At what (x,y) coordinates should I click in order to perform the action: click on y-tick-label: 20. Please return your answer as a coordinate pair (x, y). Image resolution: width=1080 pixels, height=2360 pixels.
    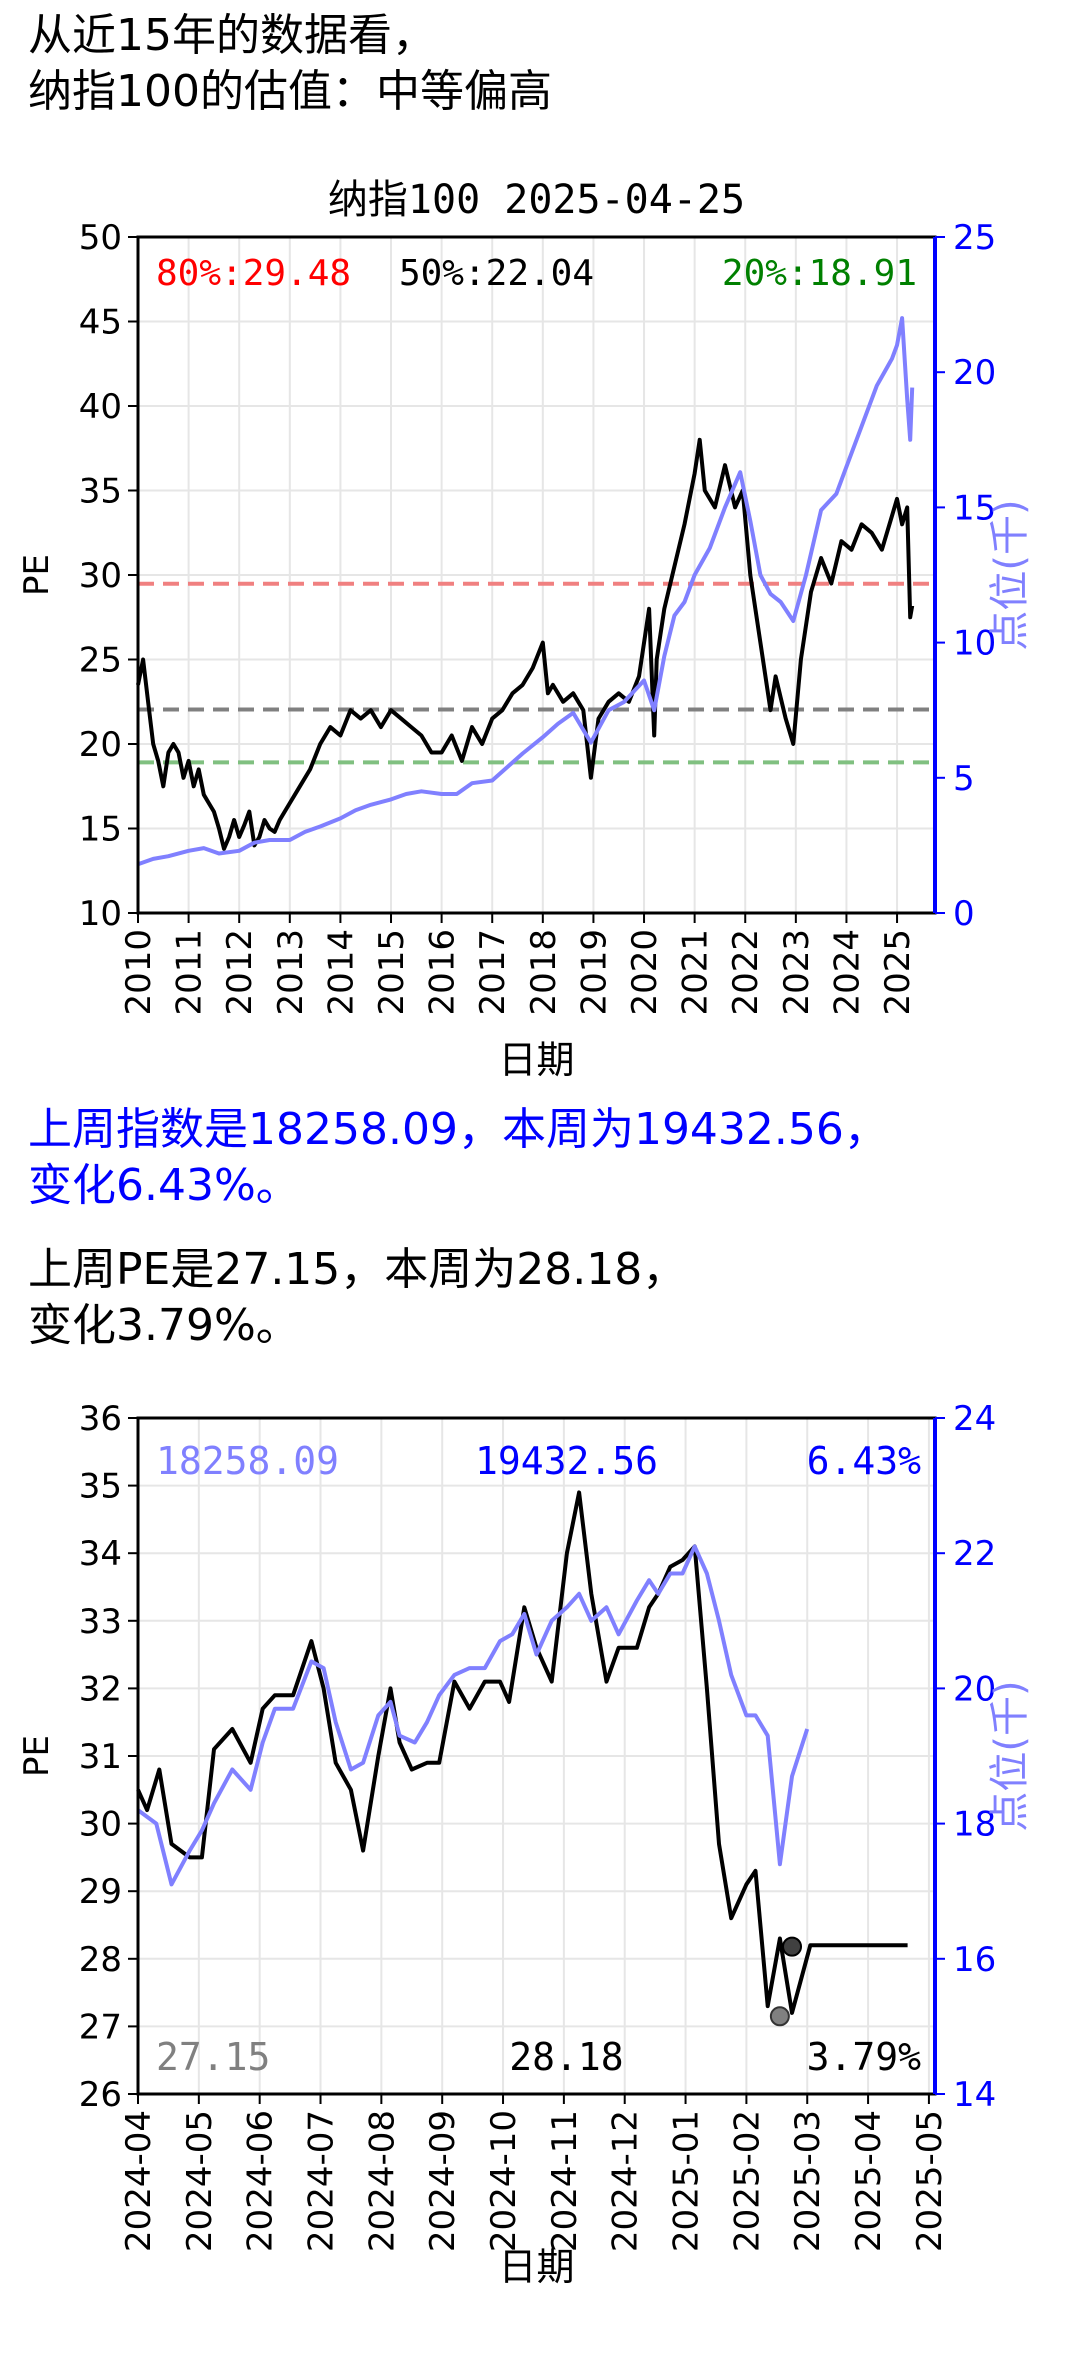
    Looking at the image, I should click on (100, 745).